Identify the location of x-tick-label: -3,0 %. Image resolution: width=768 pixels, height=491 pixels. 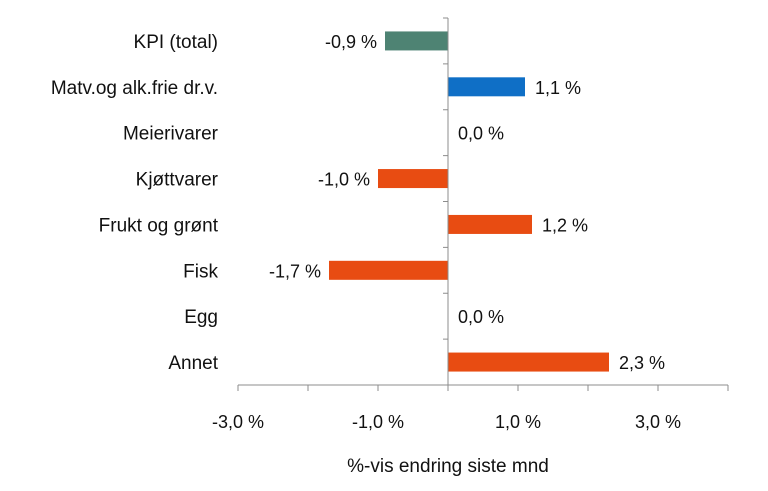
(238, 422).